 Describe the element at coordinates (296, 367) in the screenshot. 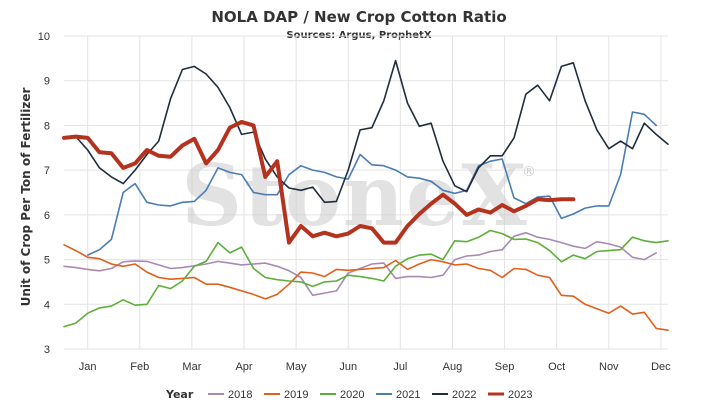

I see `x-tick-label: May` at that location.